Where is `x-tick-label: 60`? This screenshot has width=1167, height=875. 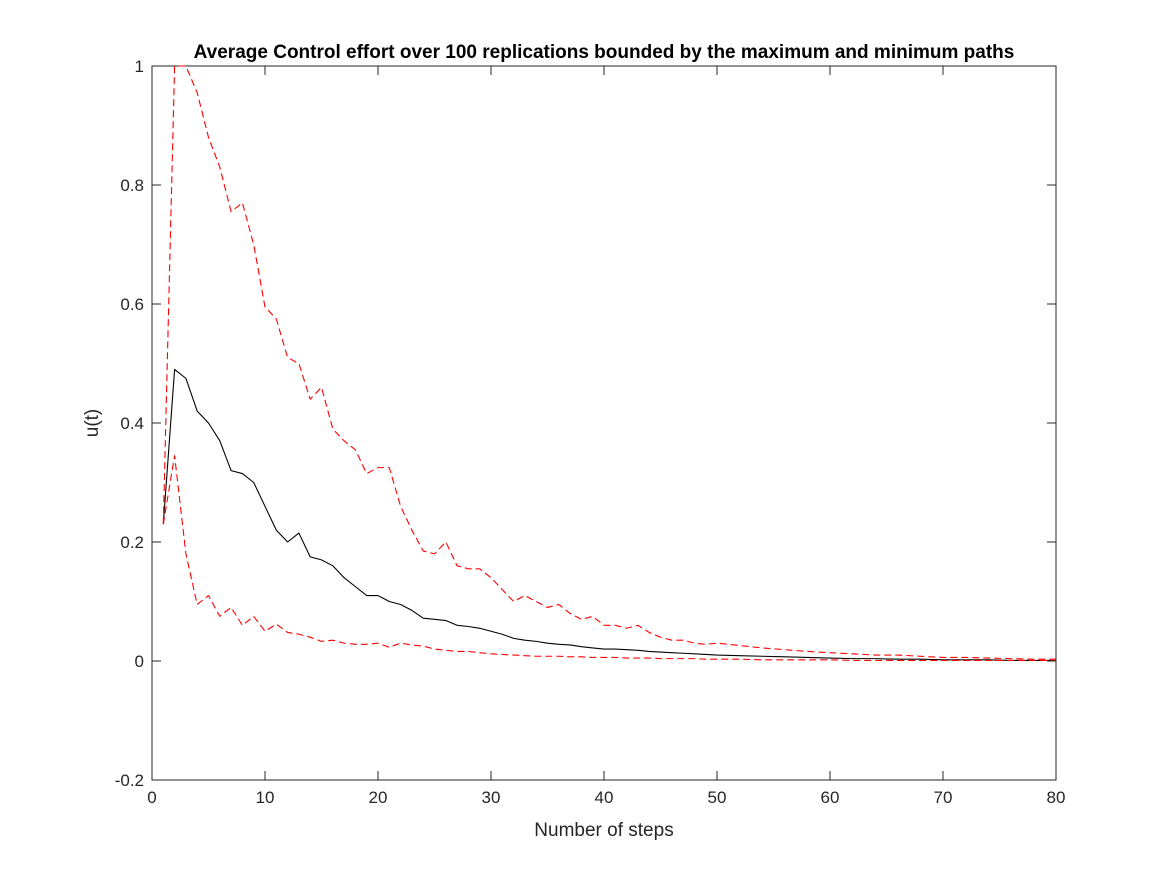
x-tick-label: 60 is located at coordinates (830, 797).